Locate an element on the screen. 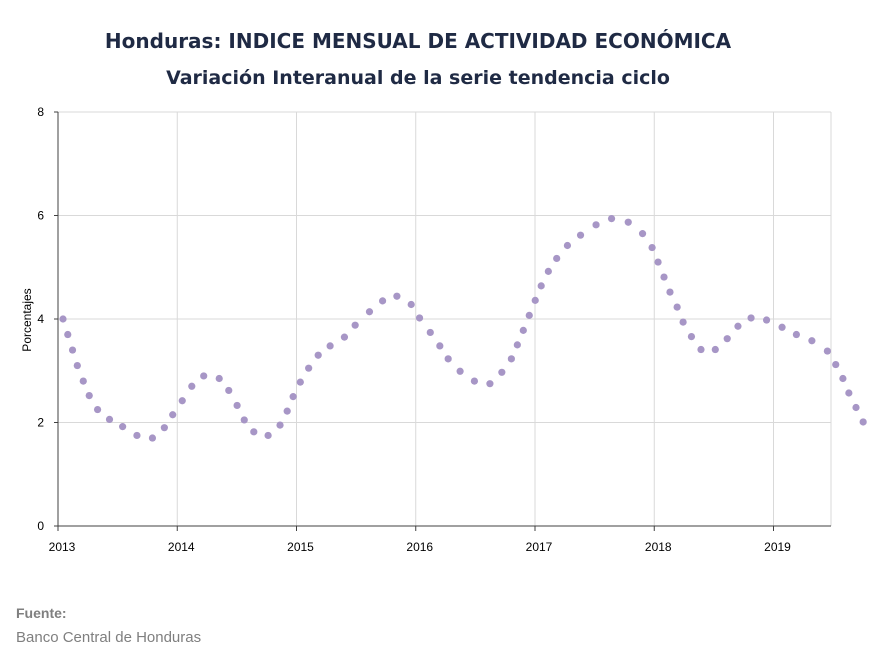  footer-source: Banco Central de Honduras is located at coordinates (109, 637).